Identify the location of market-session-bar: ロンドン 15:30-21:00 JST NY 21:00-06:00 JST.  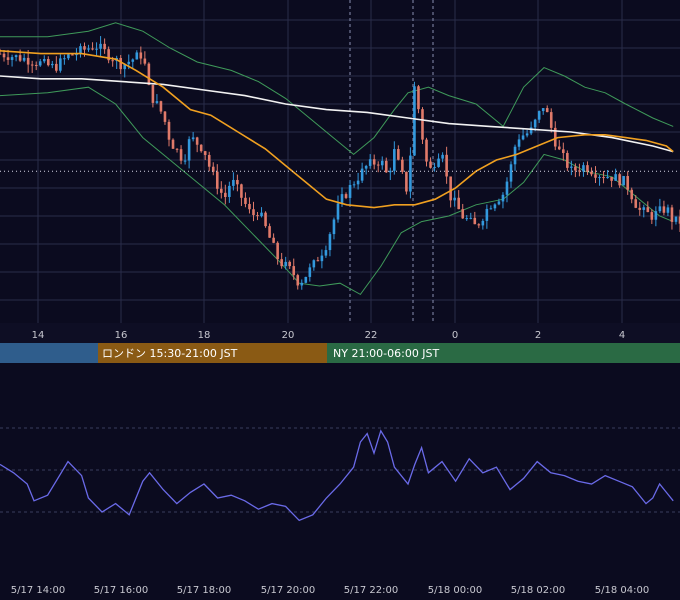
(340, 353).